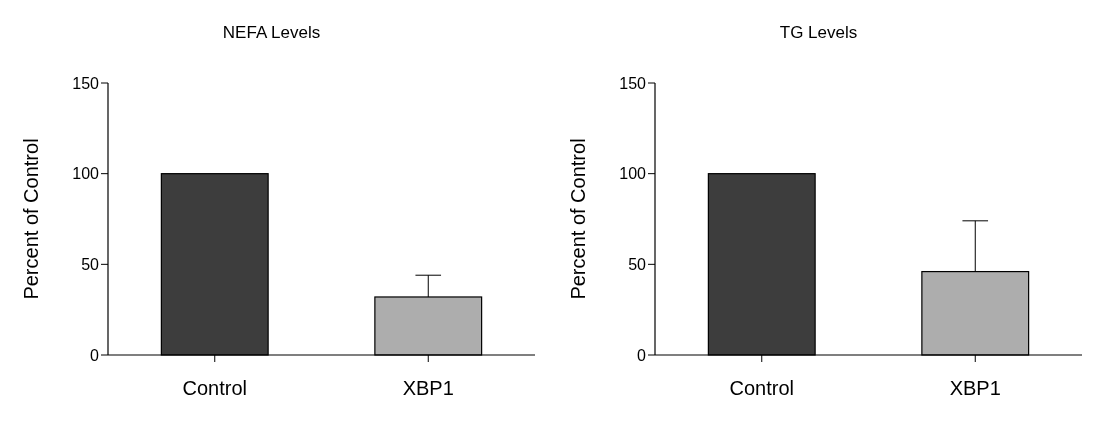 This screenshot has height=423, width=1110. What do you see at coordinates (818, 32) in the screenshot?
I see `chart-title: TG Levels` at bounding box center [818, 32].